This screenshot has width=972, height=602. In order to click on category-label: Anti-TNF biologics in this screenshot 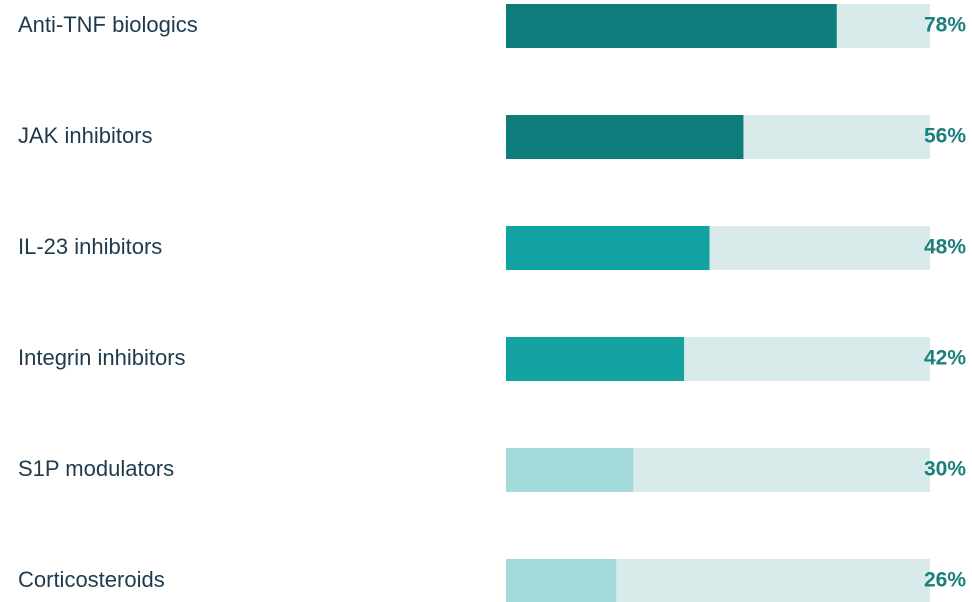, I will do `click(108, 24)`.